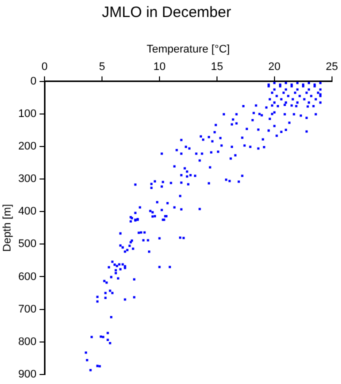 This screenshot has width=341, height=384. Describe the element at coordinates (27, 146) in the screenshot. I see `y-tick-label: 200` at that location.